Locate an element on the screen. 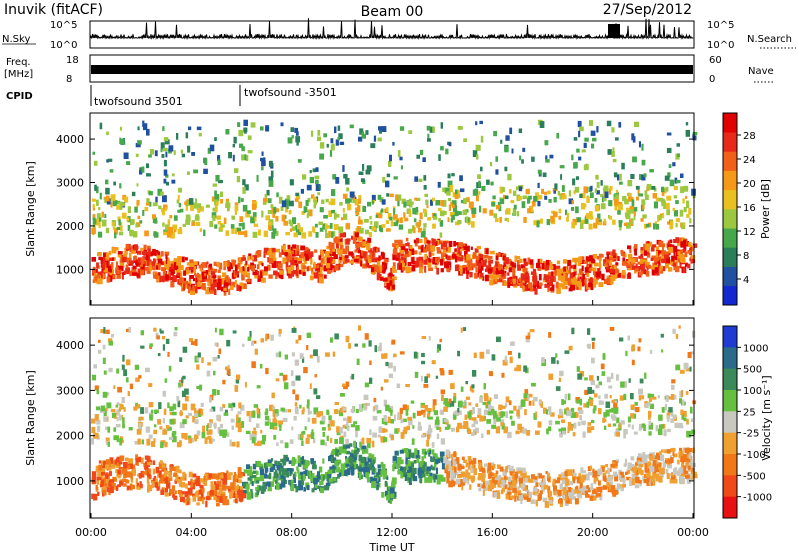 The height and width of the screenshot is (554, 800). nsky-label: N.Sky is located at coordinates (16, 39).